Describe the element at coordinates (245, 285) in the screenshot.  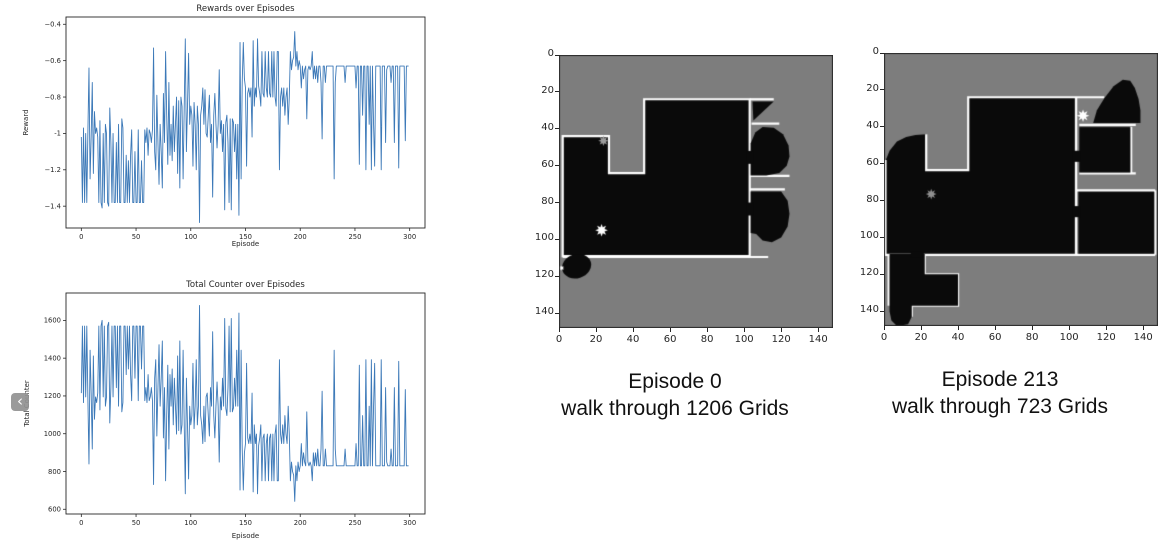
I see `svg-text: Total Counter over Episodes` at that location.